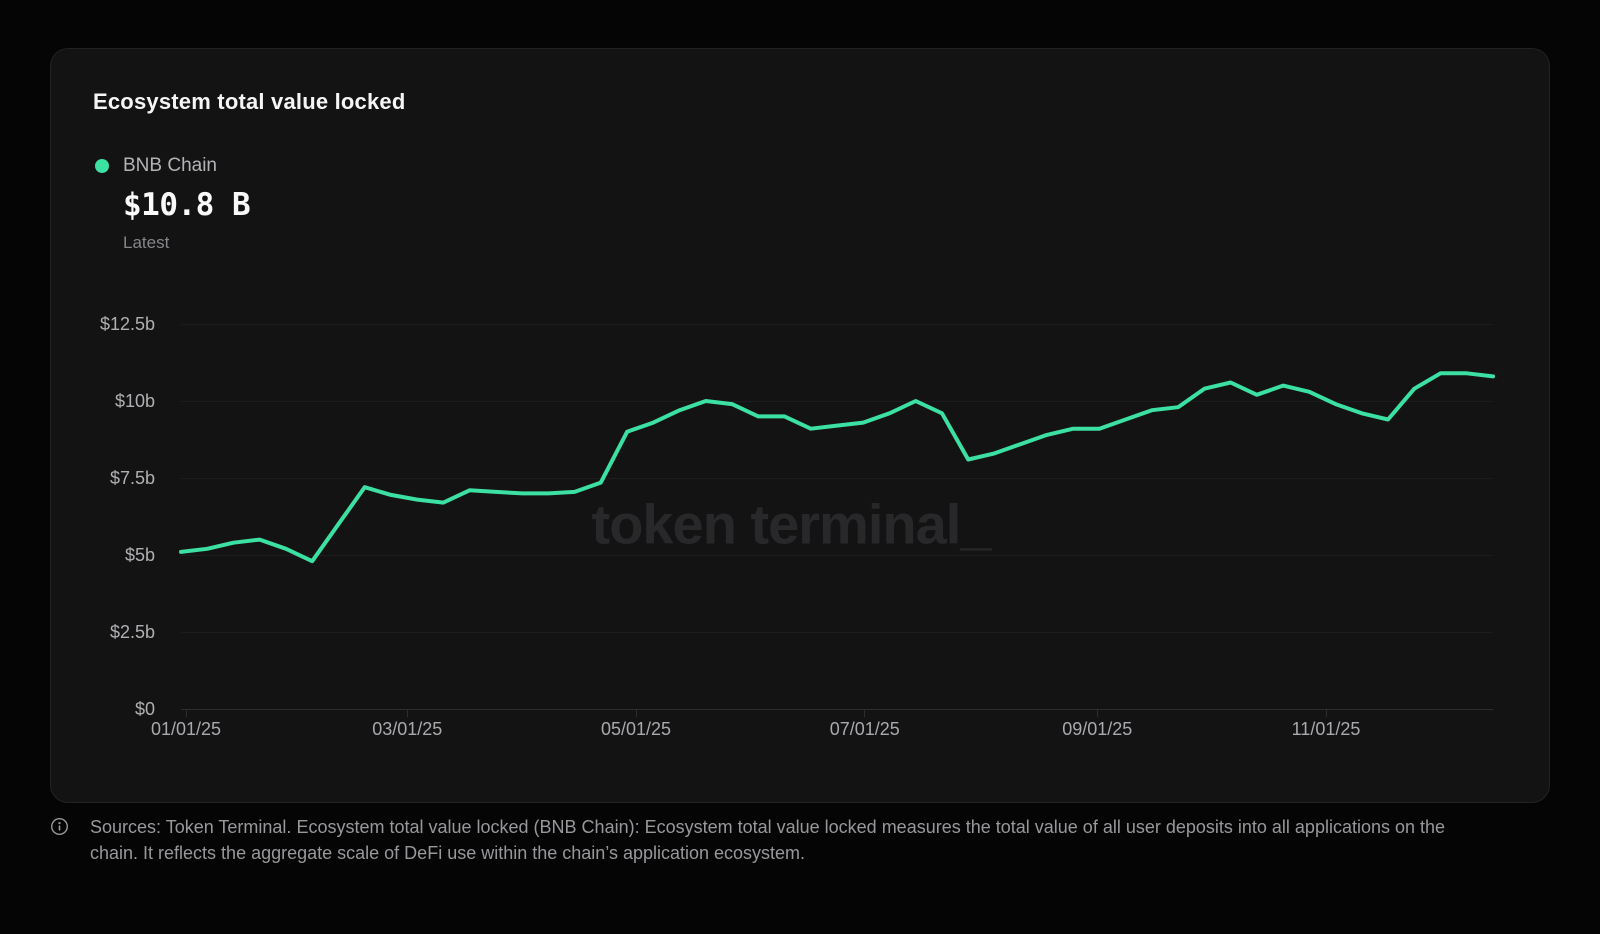 This screenshot has width=1600, height=934. Describe the element at coordinates (1326, 713) in the screenshot. I see `x-axis-tick-11/01/25` at that location.